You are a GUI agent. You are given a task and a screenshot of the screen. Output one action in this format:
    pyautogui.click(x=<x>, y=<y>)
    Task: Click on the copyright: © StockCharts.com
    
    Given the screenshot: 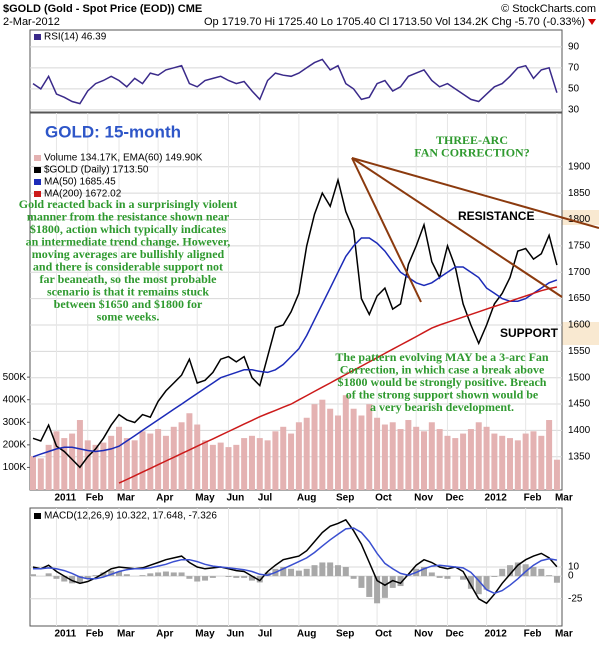 What is the action you would take?
    pyautogui.click(x=548, y=9)
    